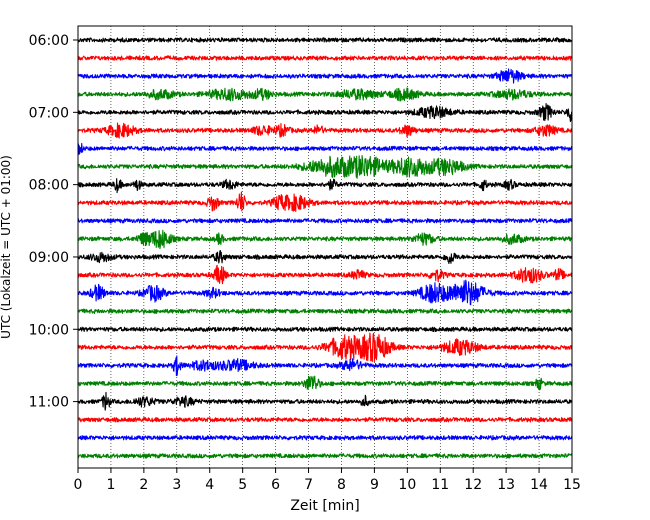 Image resolution: width=650 pixels, height=520 pixels. What do you see at coordinates (242, 485) in the screenshot?
I see `x-tick-label-5: 5` at bounding box center [242, 485].